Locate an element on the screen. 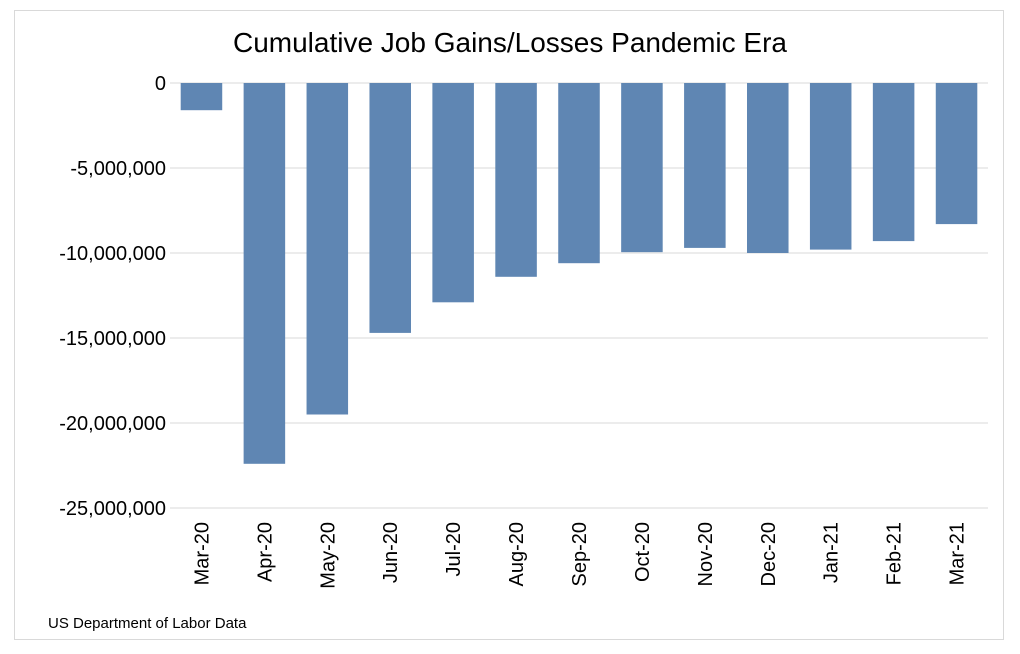 This screenshot has height=654, width=1020. x-tick-label: Nov-20 is located at coordinates (706, 554).